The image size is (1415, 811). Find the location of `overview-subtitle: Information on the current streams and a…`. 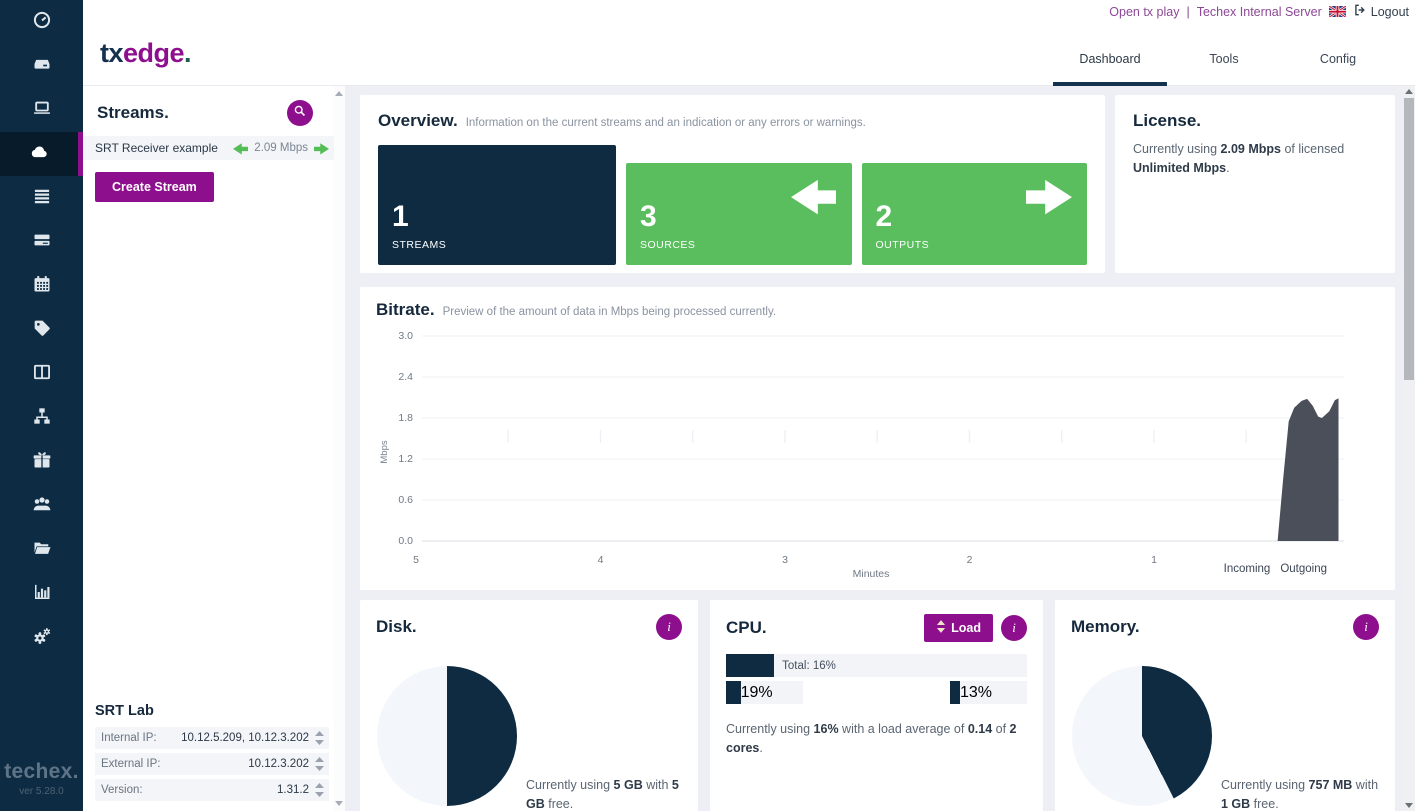

overview-subtitle: Information on the current streams and a… is located at coordinates (665, 123).